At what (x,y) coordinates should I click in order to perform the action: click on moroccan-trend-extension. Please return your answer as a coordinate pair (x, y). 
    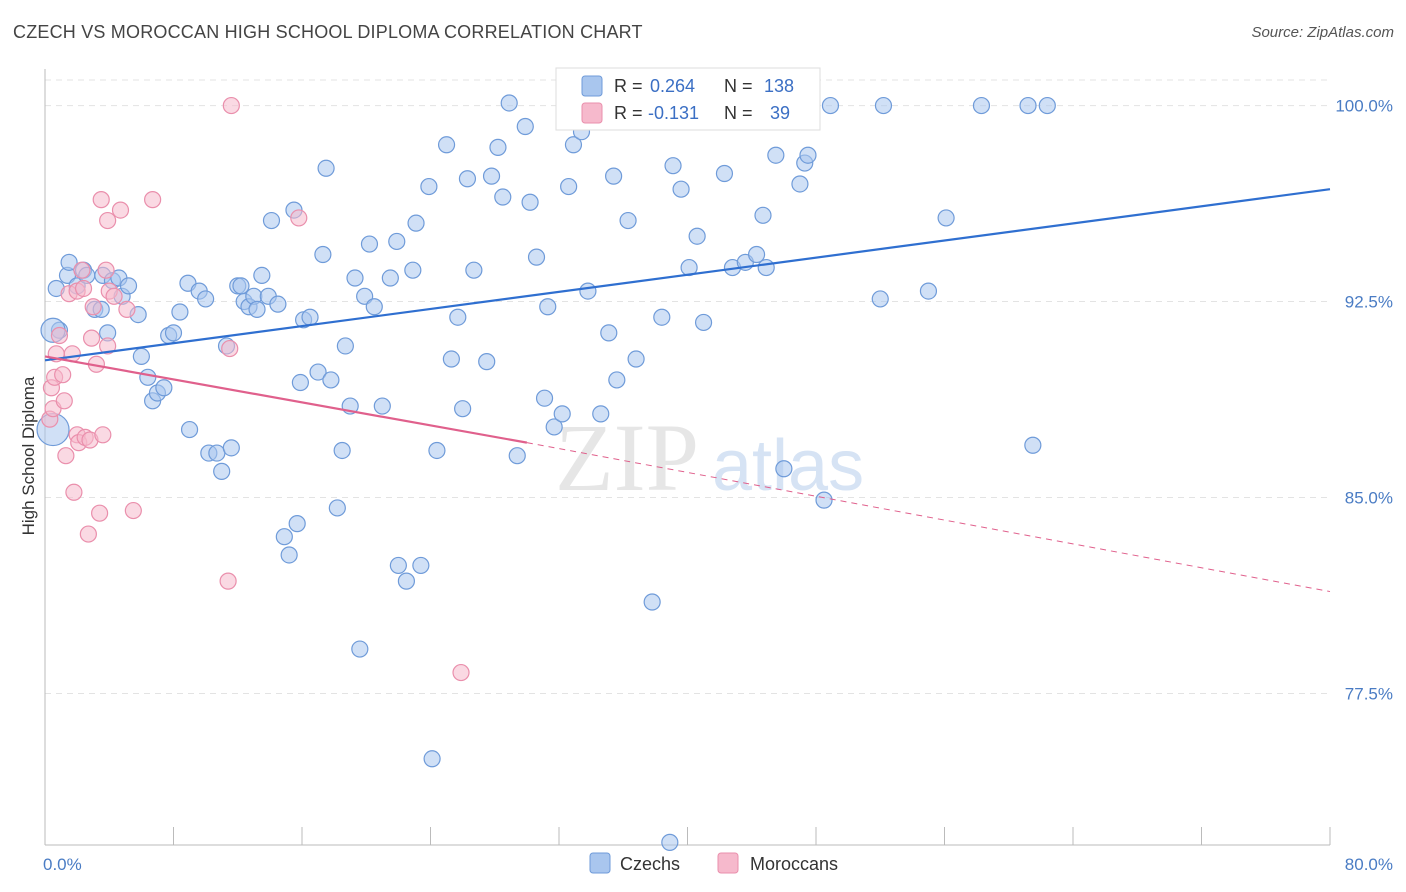
    Looking at the image, I should click on (928, 517).